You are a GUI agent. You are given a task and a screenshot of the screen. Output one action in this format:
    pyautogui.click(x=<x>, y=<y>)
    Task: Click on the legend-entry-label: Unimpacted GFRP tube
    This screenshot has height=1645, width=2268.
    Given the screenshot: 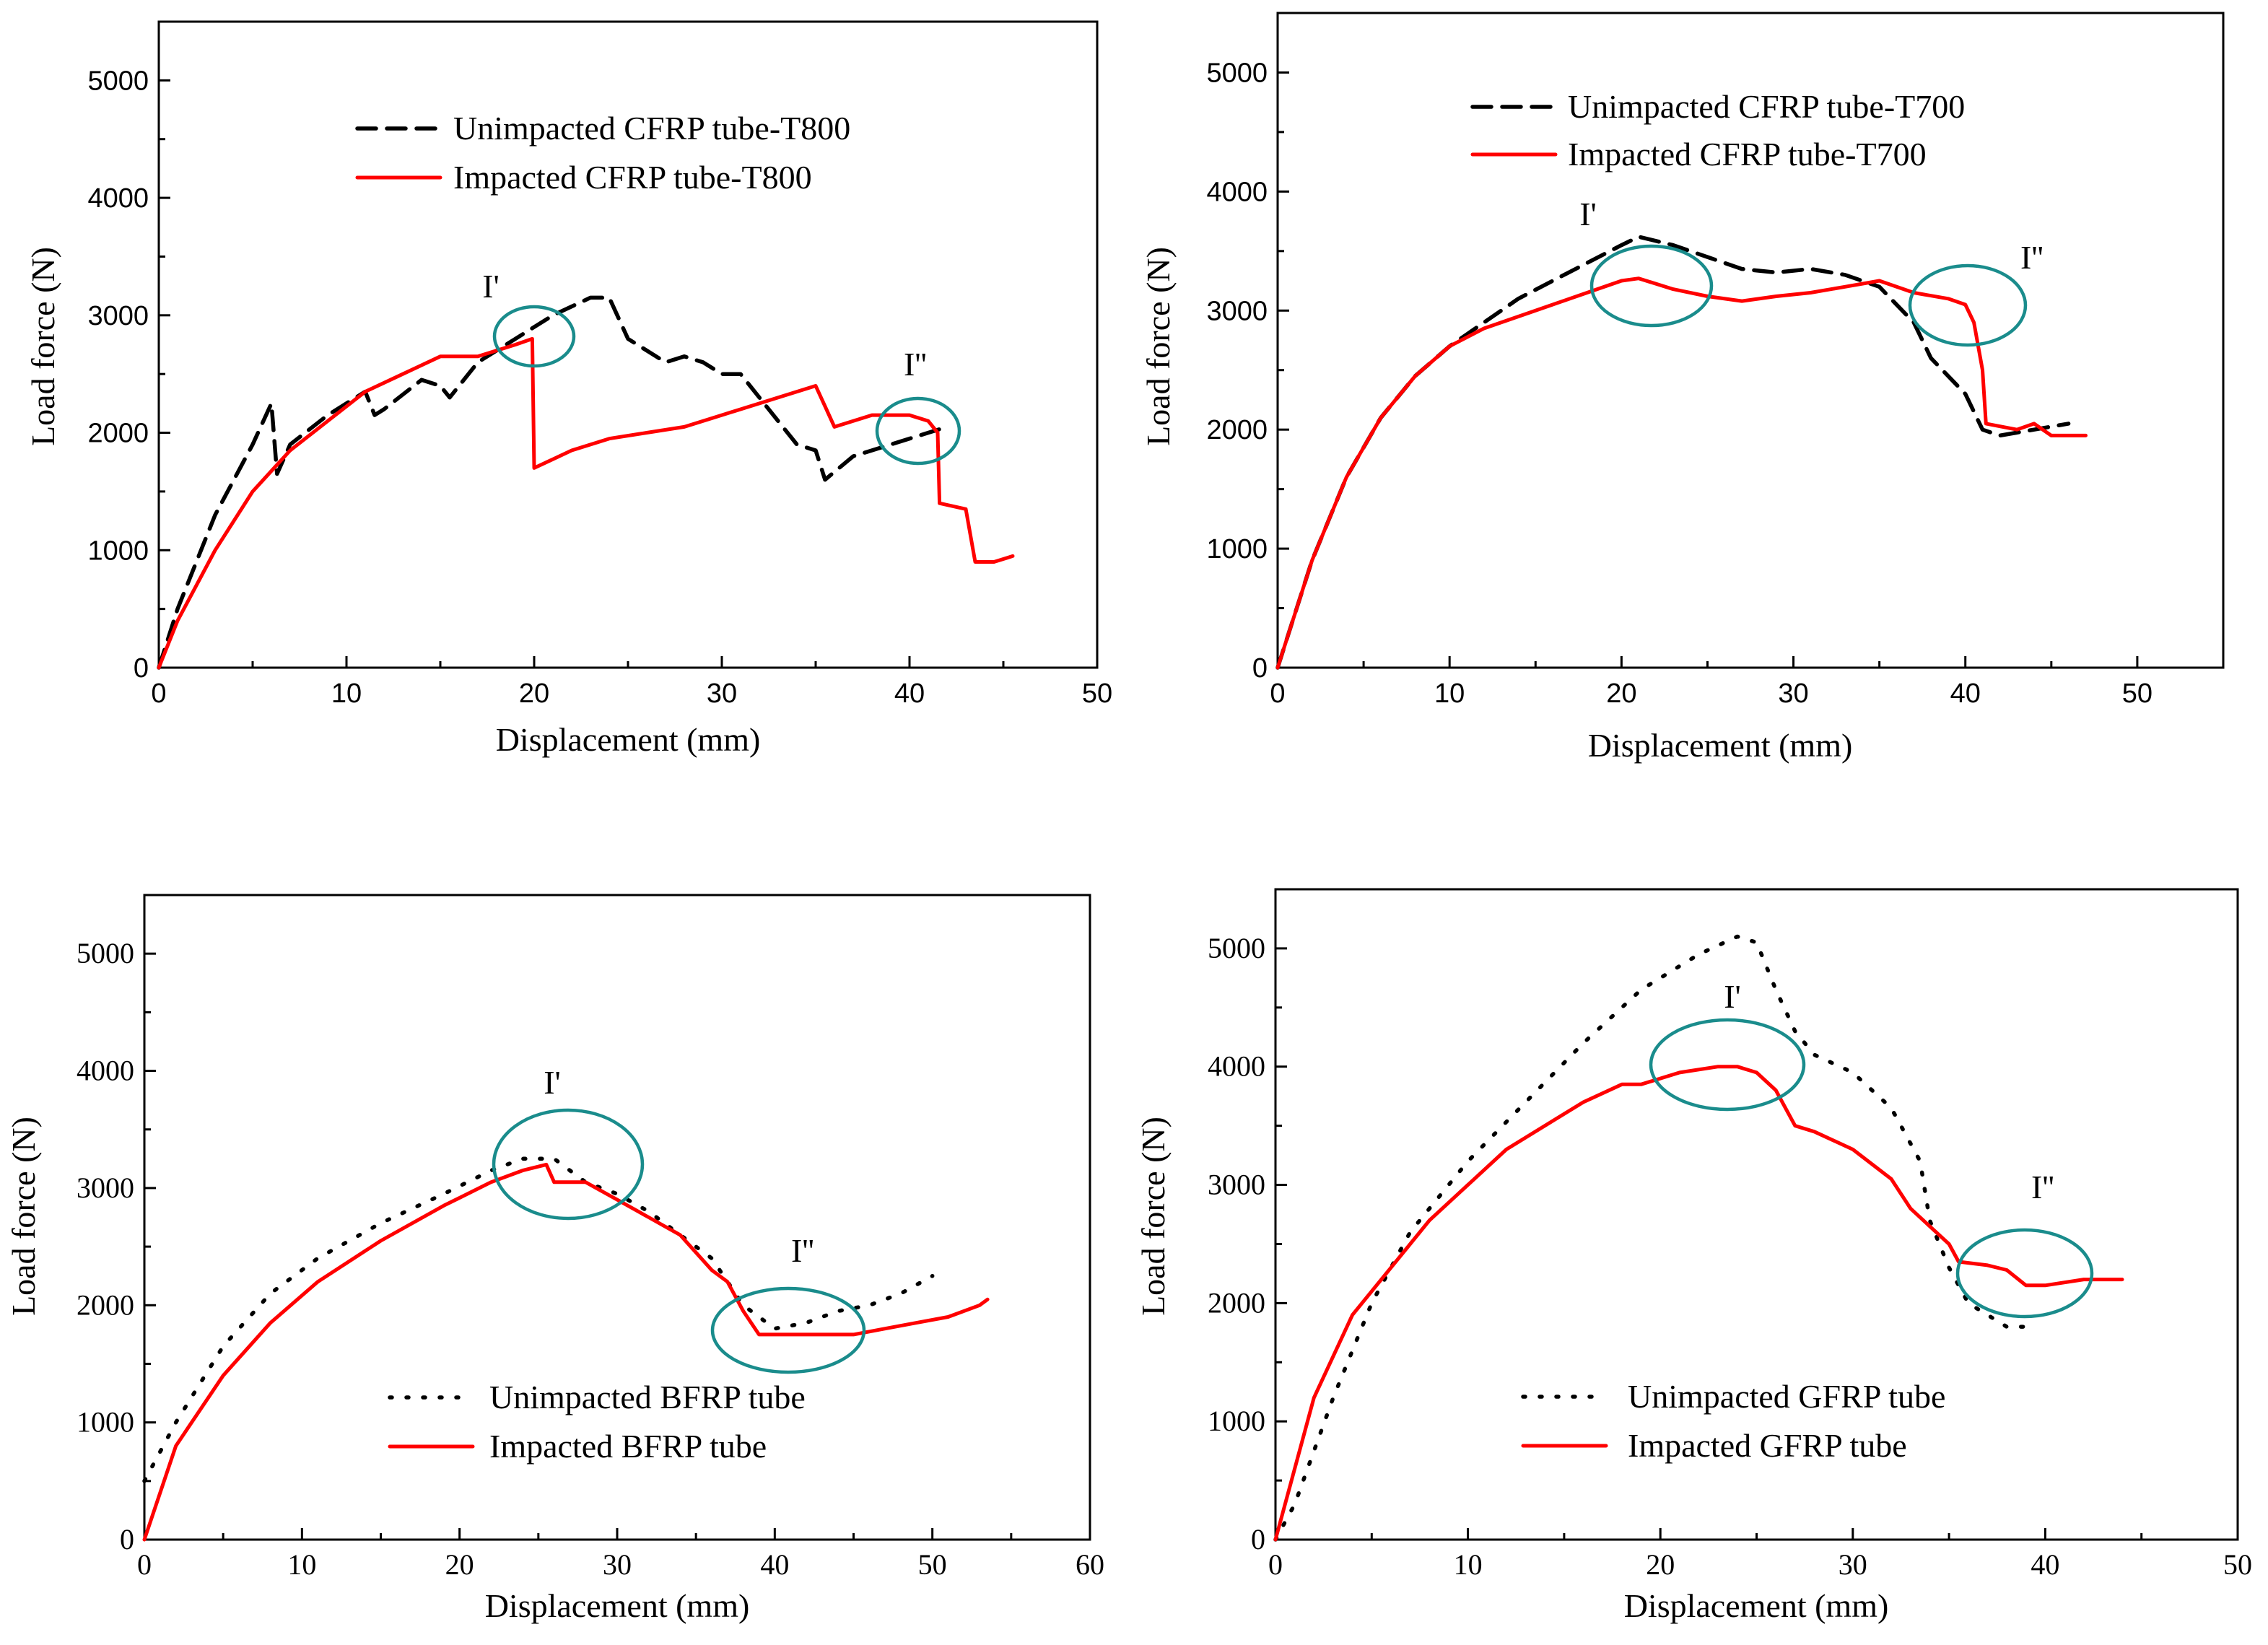 What is the action you would take?
    pyautogui.click(x=1787, y=1396)
    